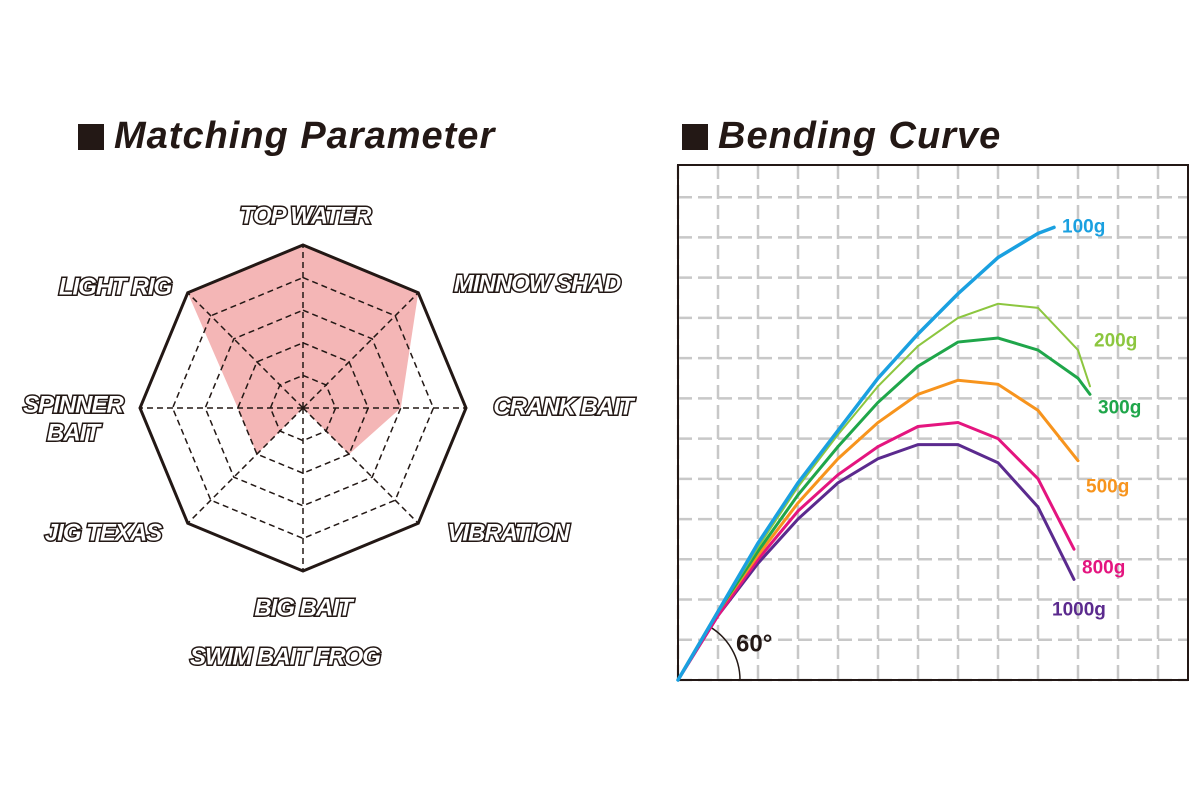 The image size is (1200, 800). I want to click on radar-area, so click(303, 350).